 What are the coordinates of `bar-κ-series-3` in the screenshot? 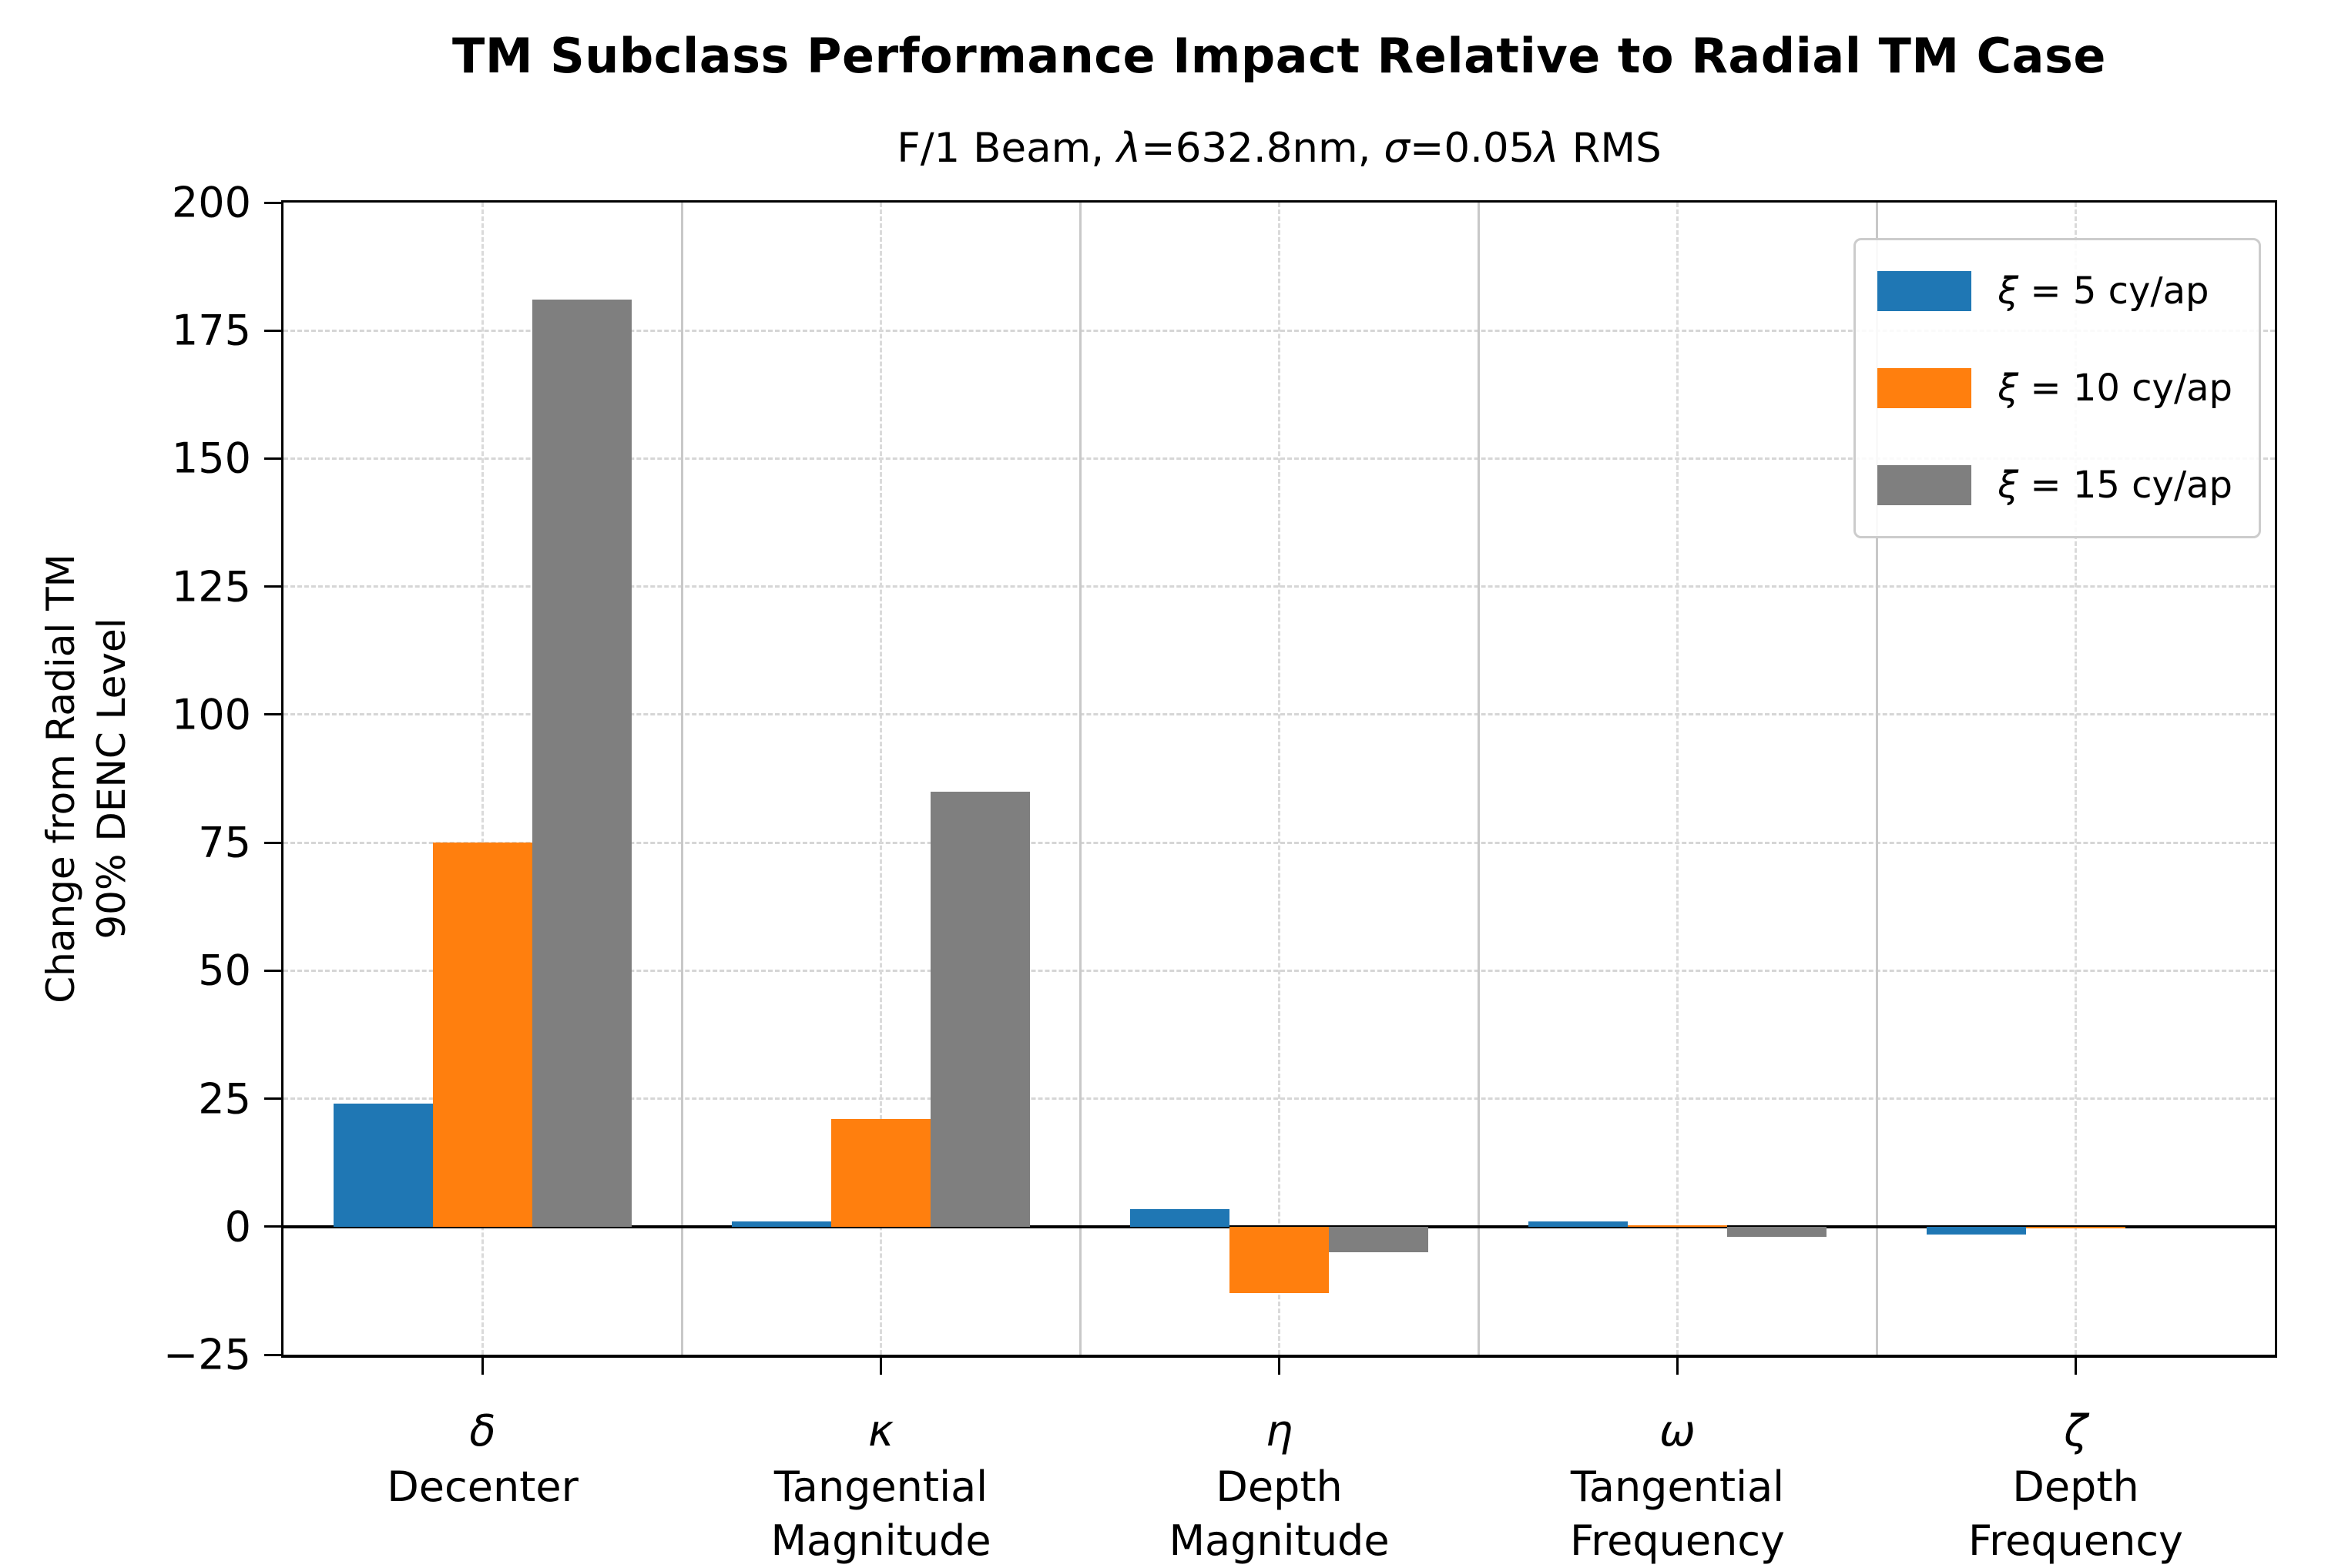 It's located at (981, 1009).